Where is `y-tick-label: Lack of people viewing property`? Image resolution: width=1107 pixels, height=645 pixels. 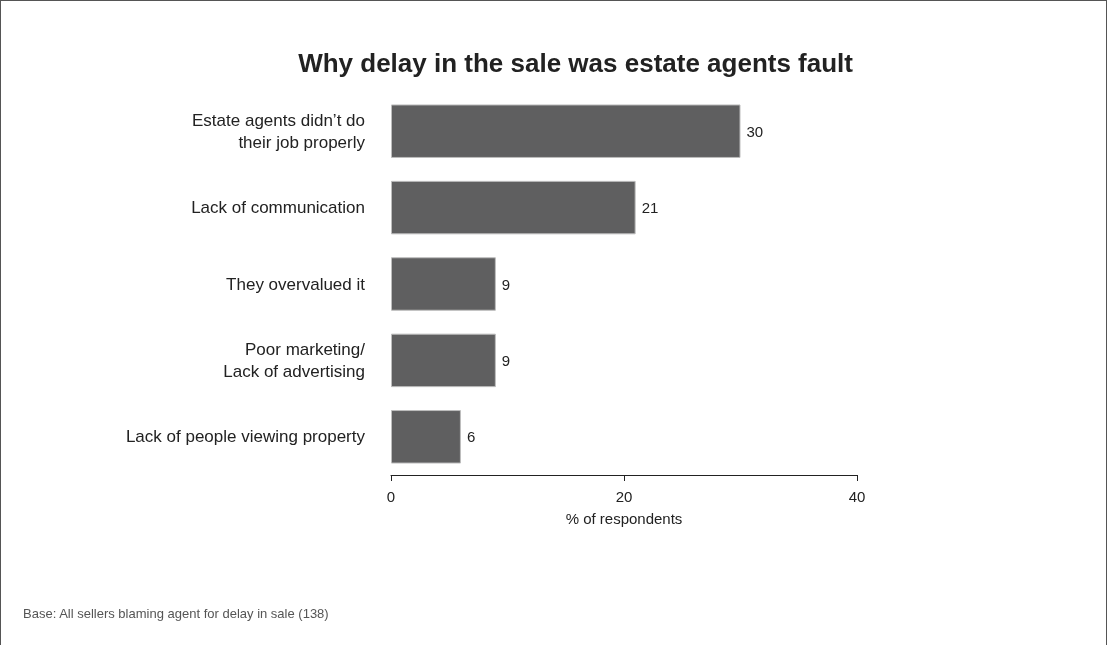
y-tick-label: Lack of people viewing property is located at coordinates (245, 437).